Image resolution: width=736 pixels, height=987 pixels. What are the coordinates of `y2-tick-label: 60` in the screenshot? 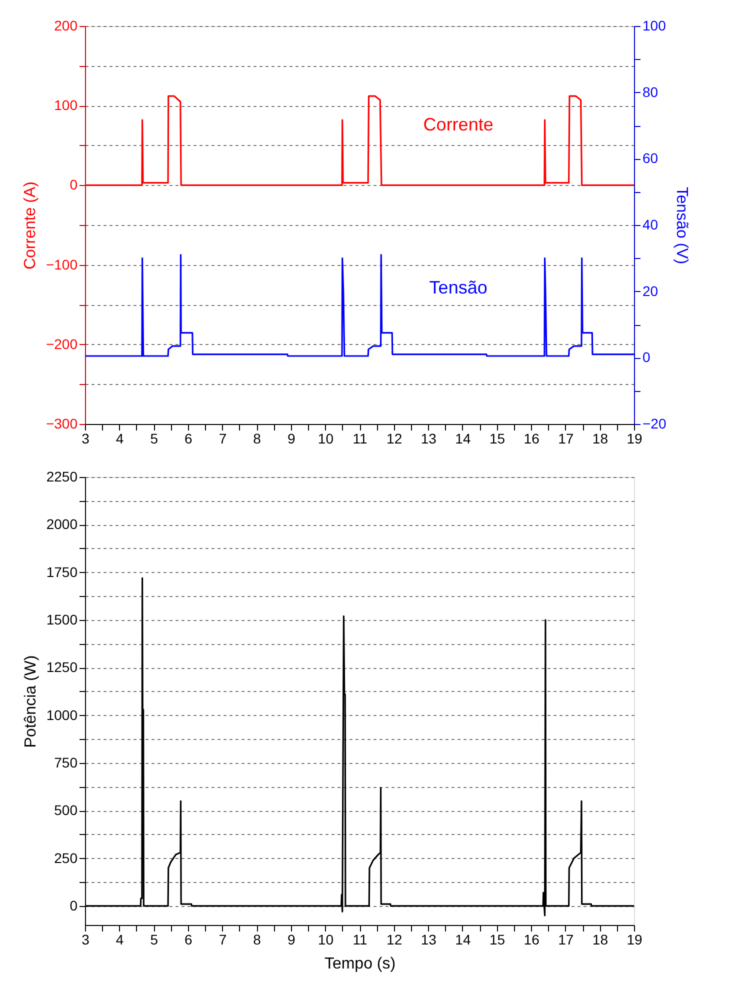 It's located at (650, 158).